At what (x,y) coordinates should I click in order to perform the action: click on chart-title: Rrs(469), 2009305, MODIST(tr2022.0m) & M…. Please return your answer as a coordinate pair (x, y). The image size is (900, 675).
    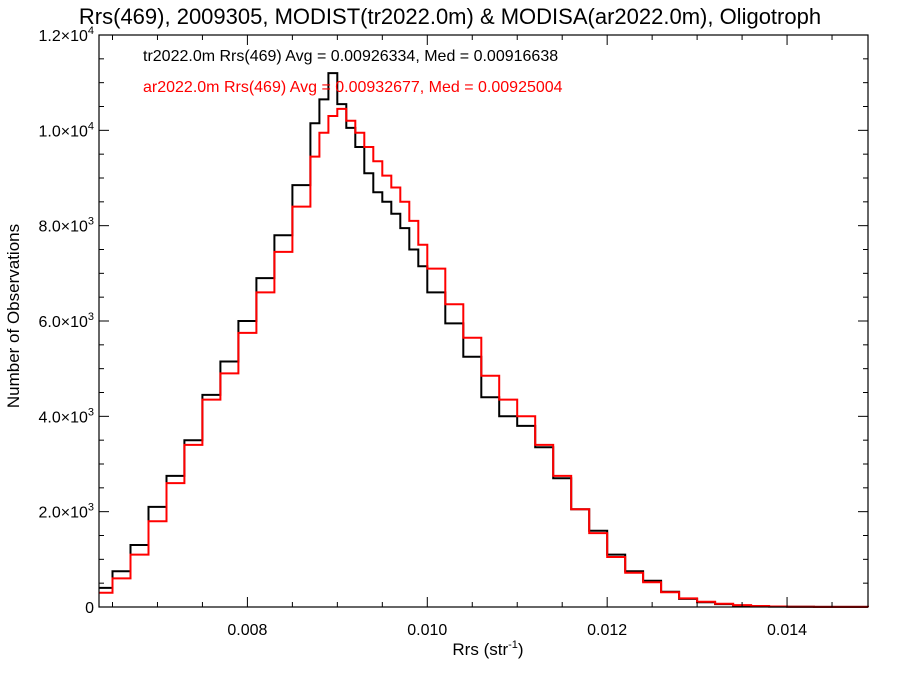
    Looking at the image, I should click on (450, 16).